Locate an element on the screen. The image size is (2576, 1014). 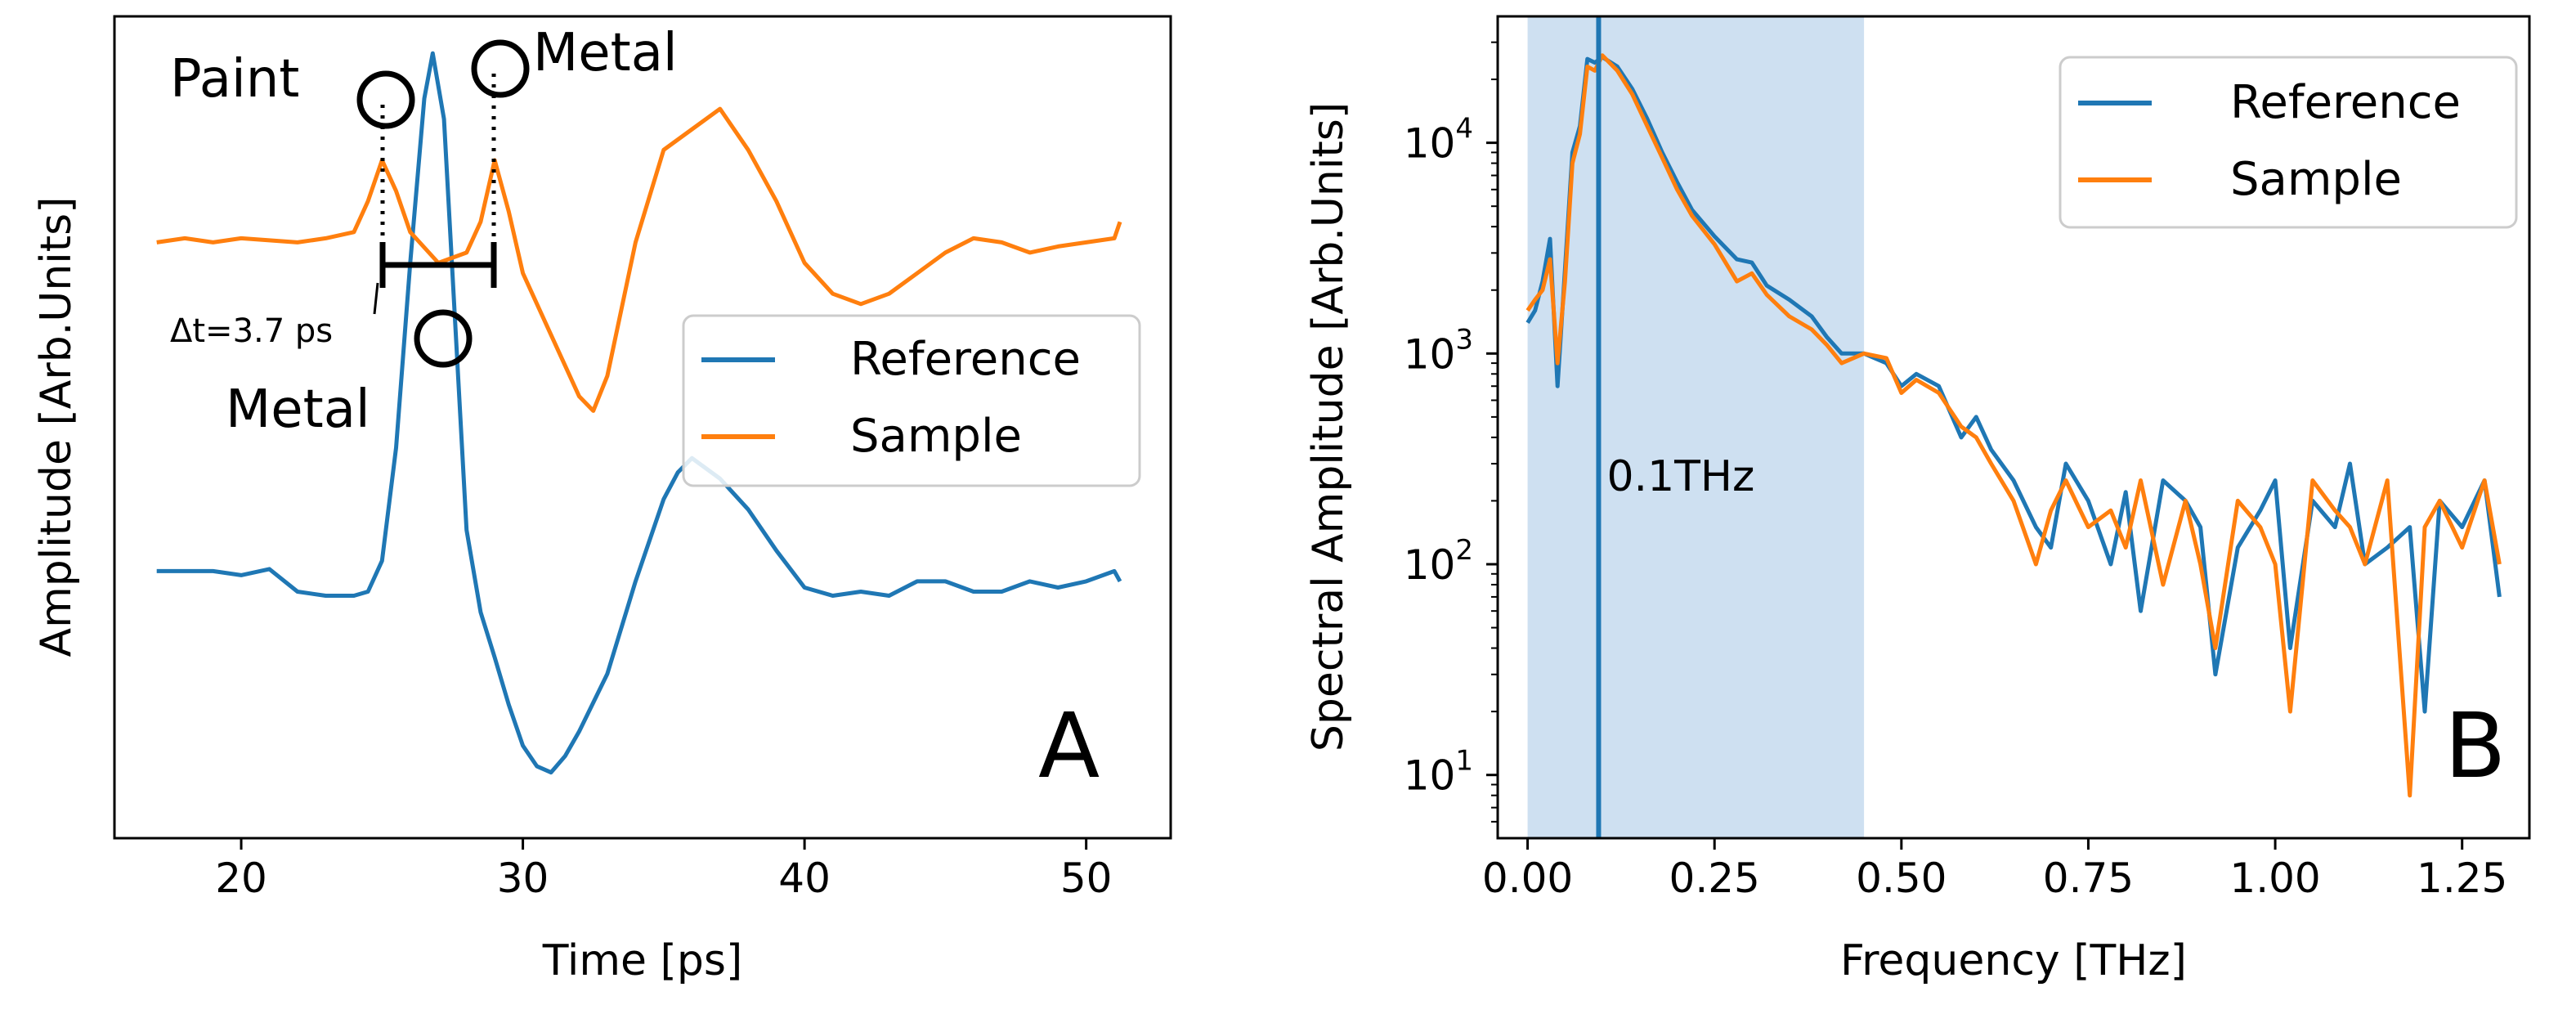
panel-b-vline-label: 0.1THz is located at coordinates (1680, 477).